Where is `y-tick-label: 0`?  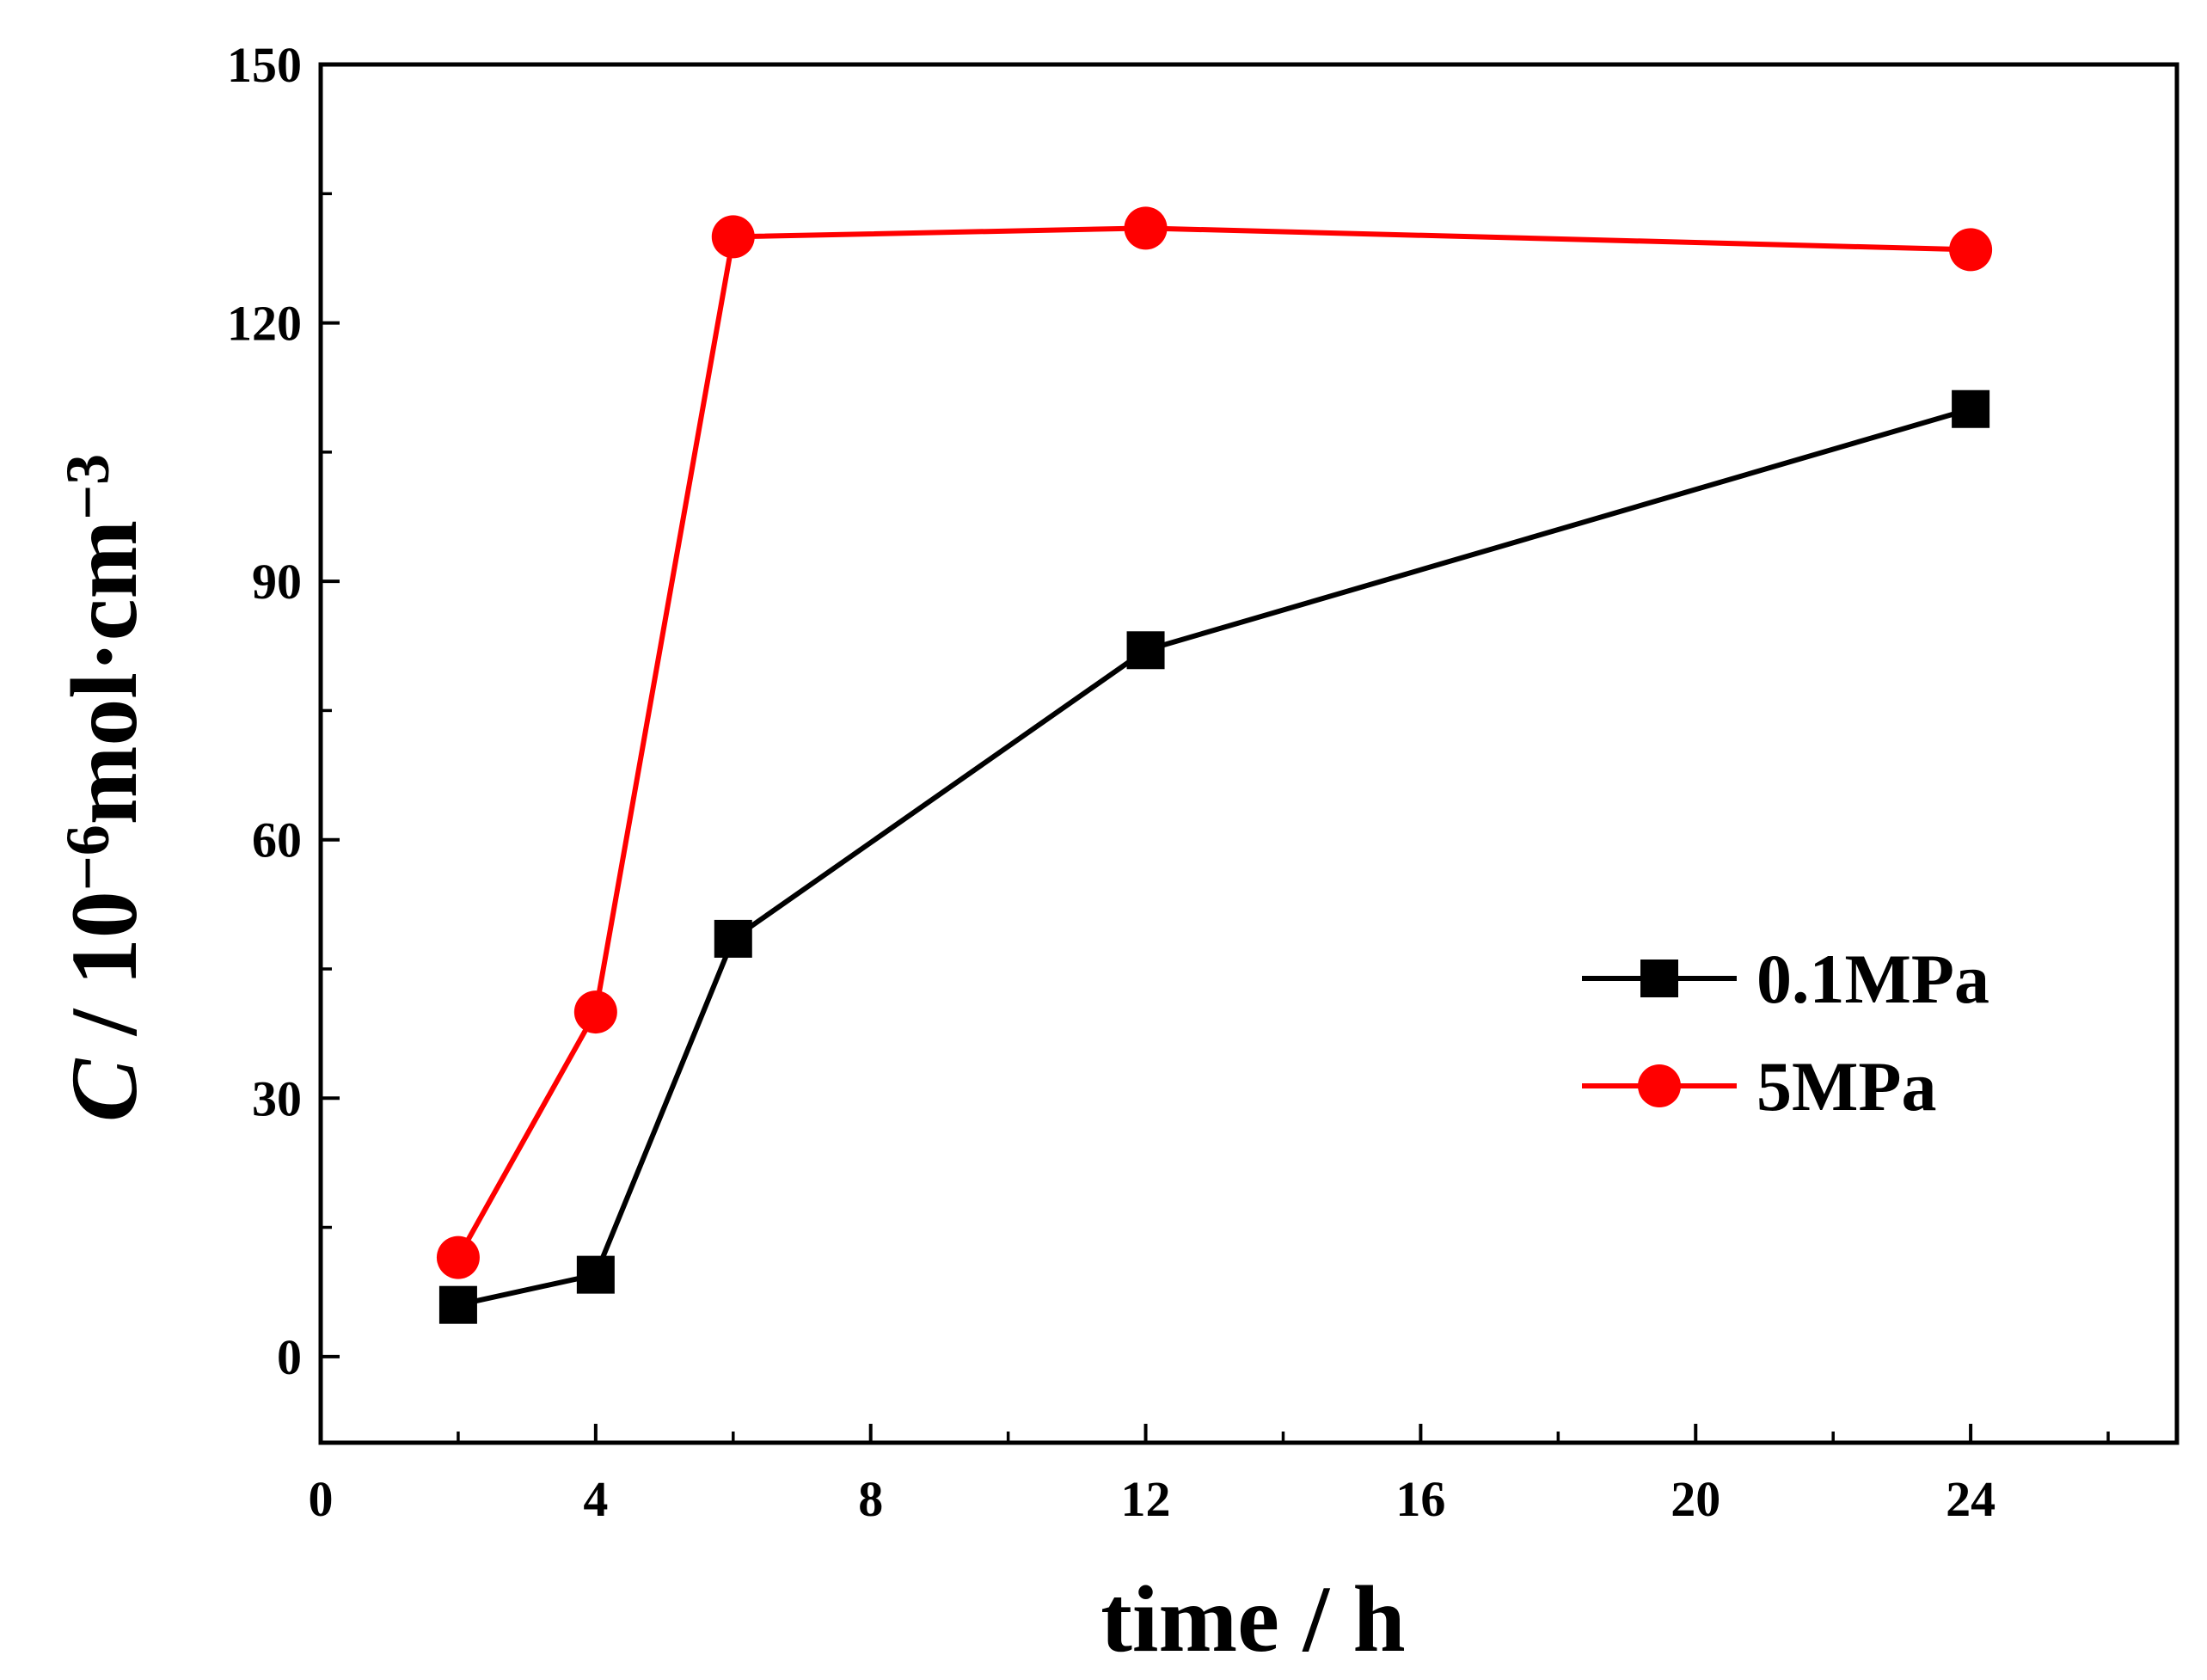 y-tick-label: 0 is located at coordinates (289, 1357).